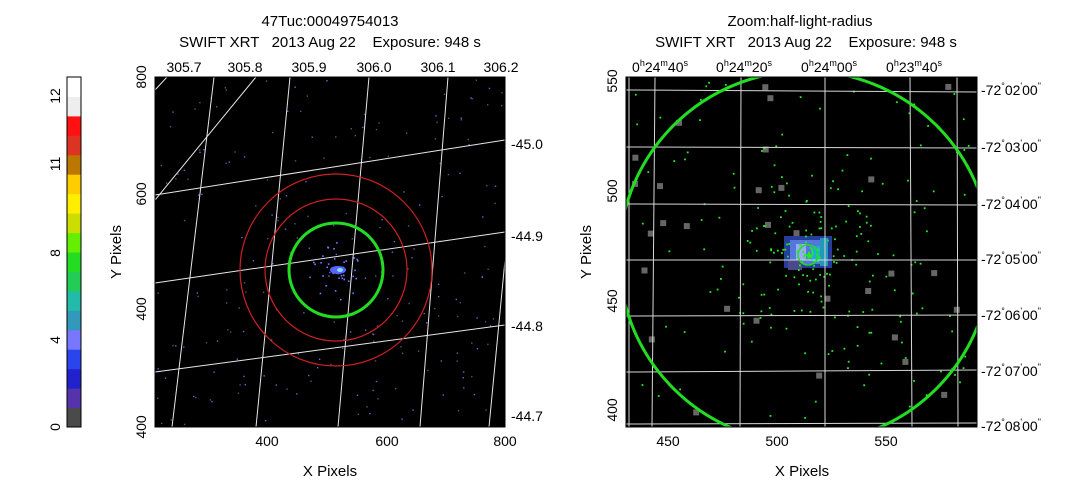 The image size is (1090, 490). Describe the element at coordinates (141, 194) in the screenshot. I see `left-y-tick-label: 600` at that location.